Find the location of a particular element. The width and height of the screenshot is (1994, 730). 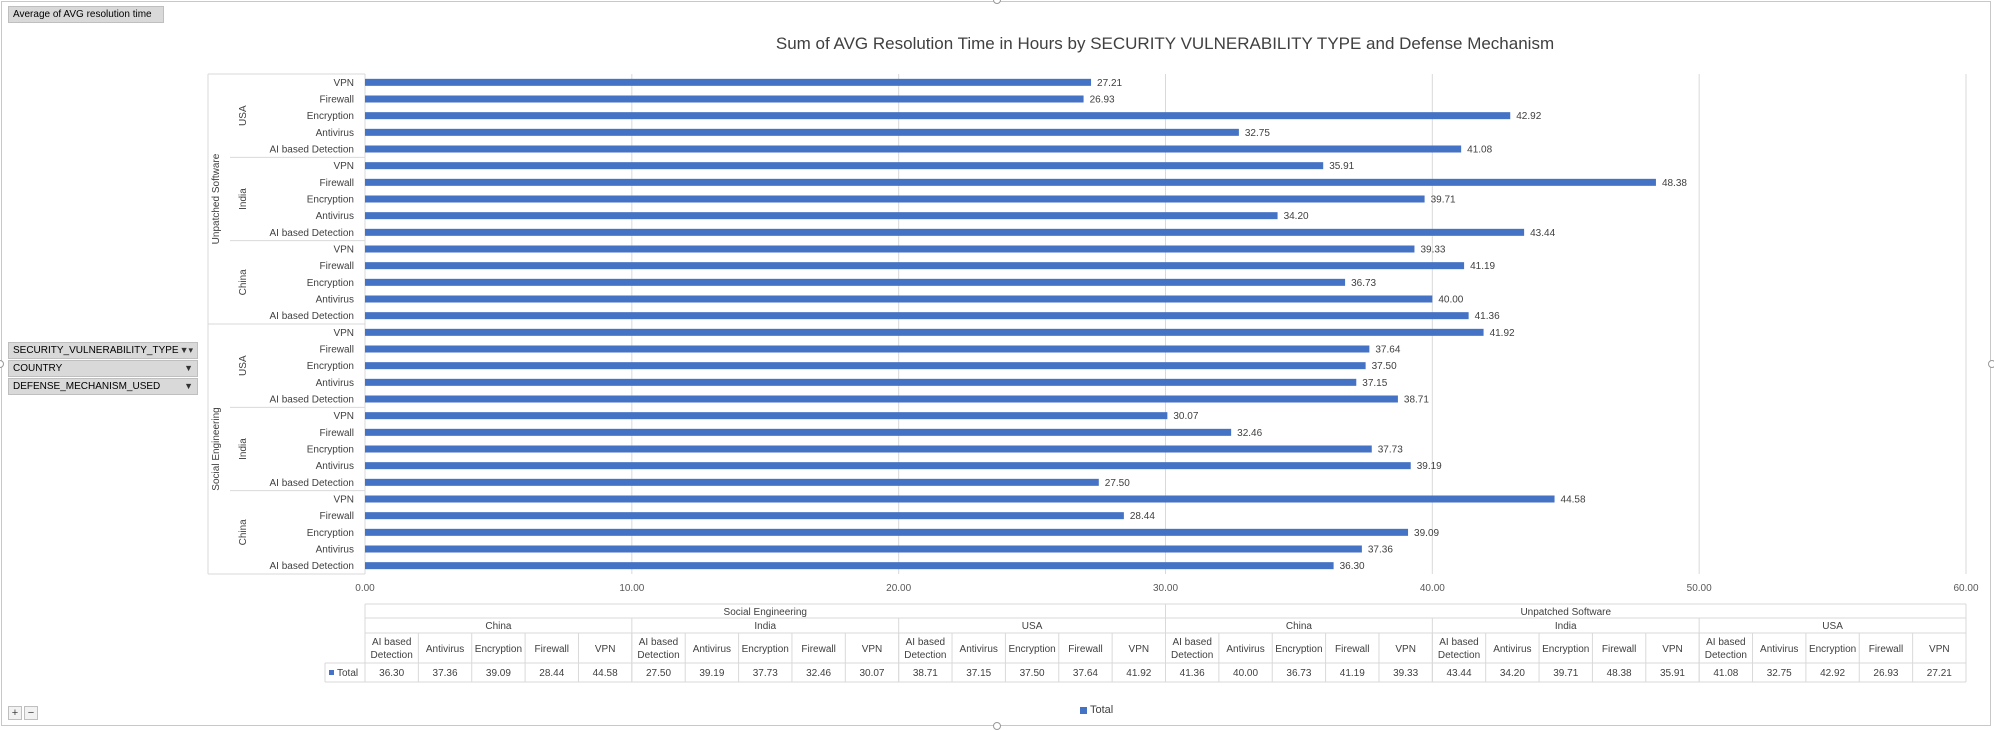

data-label: 37.50 is located at coordinates (1384, 366).